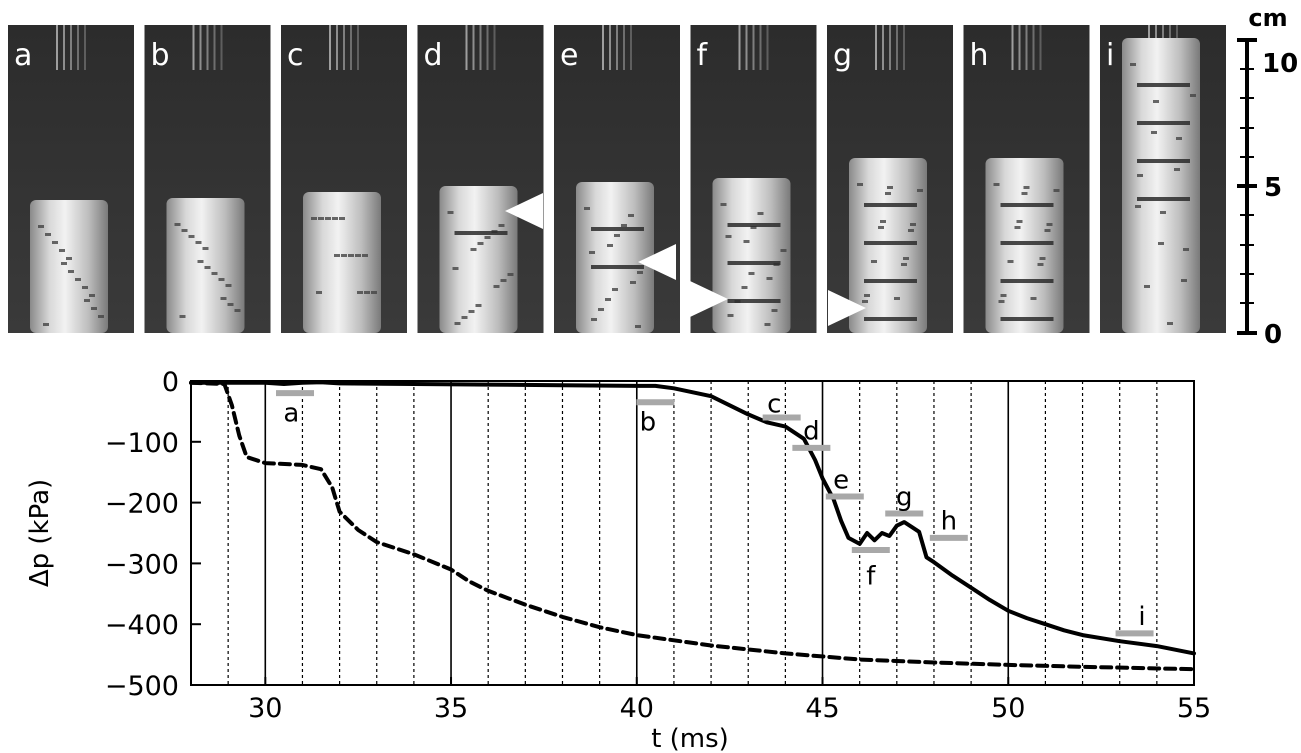  What do you see at coordinates (1141, 617) in the screenshot?
I see `frame-marker-label: i` at bounding box center [1141, 617].